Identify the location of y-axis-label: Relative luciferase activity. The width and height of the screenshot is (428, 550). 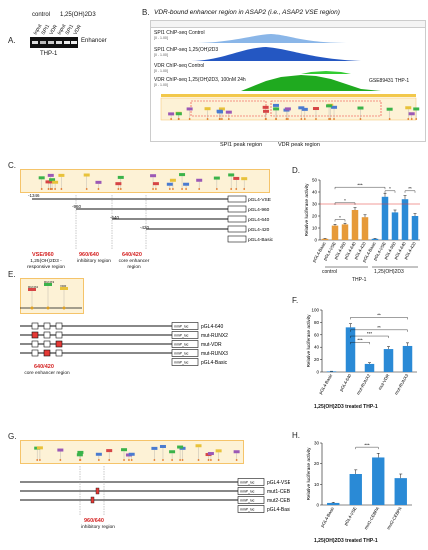
(306, 210).